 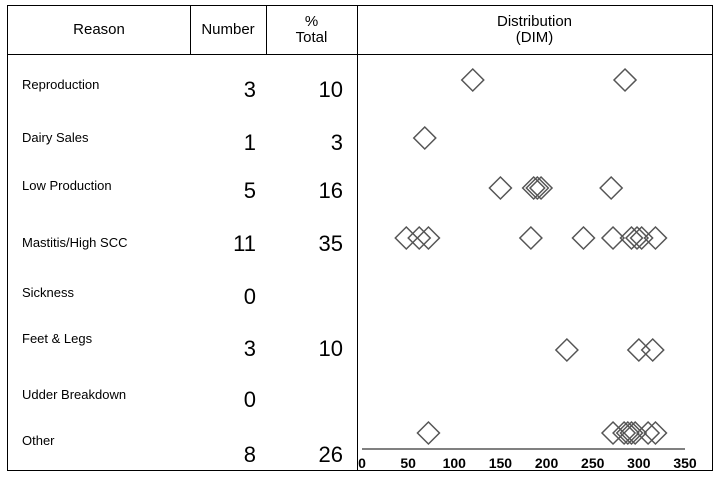 I want to click on chart-title: Distribution, so click(x=534, y=21).